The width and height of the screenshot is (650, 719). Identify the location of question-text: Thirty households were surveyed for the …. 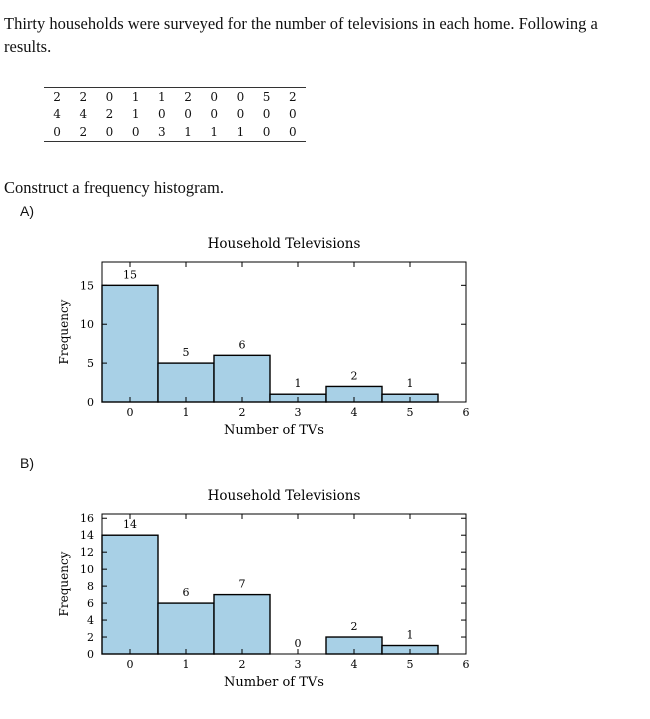
(324, 35).